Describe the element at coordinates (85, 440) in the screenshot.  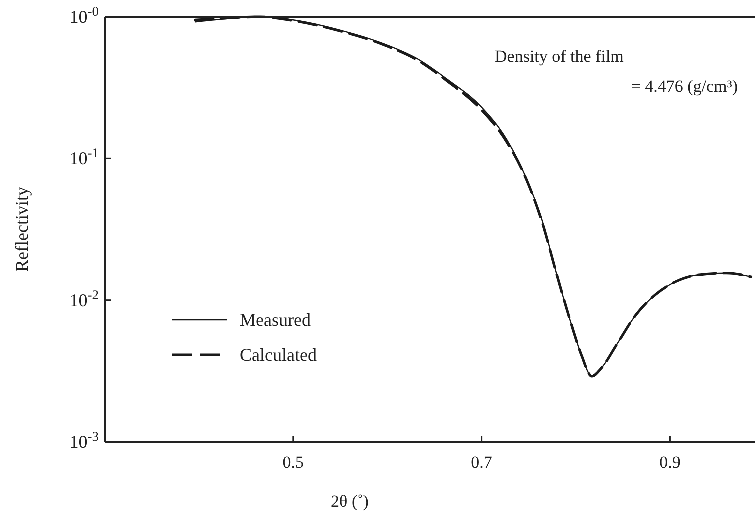
I see `y-tick-label: 10$^{-3}$` at that location.